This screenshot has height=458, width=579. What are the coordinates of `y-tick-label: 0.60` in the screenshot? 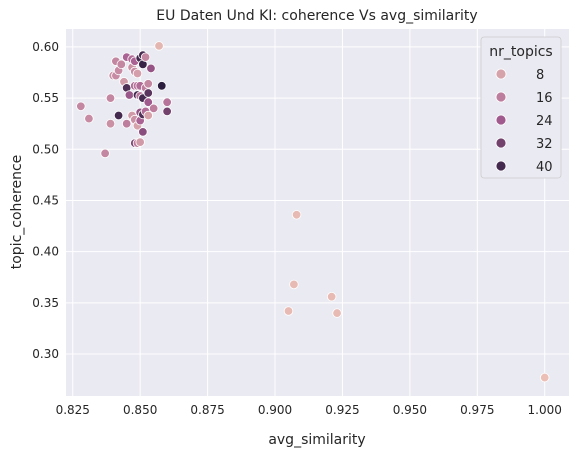 It's located at (45, 47).